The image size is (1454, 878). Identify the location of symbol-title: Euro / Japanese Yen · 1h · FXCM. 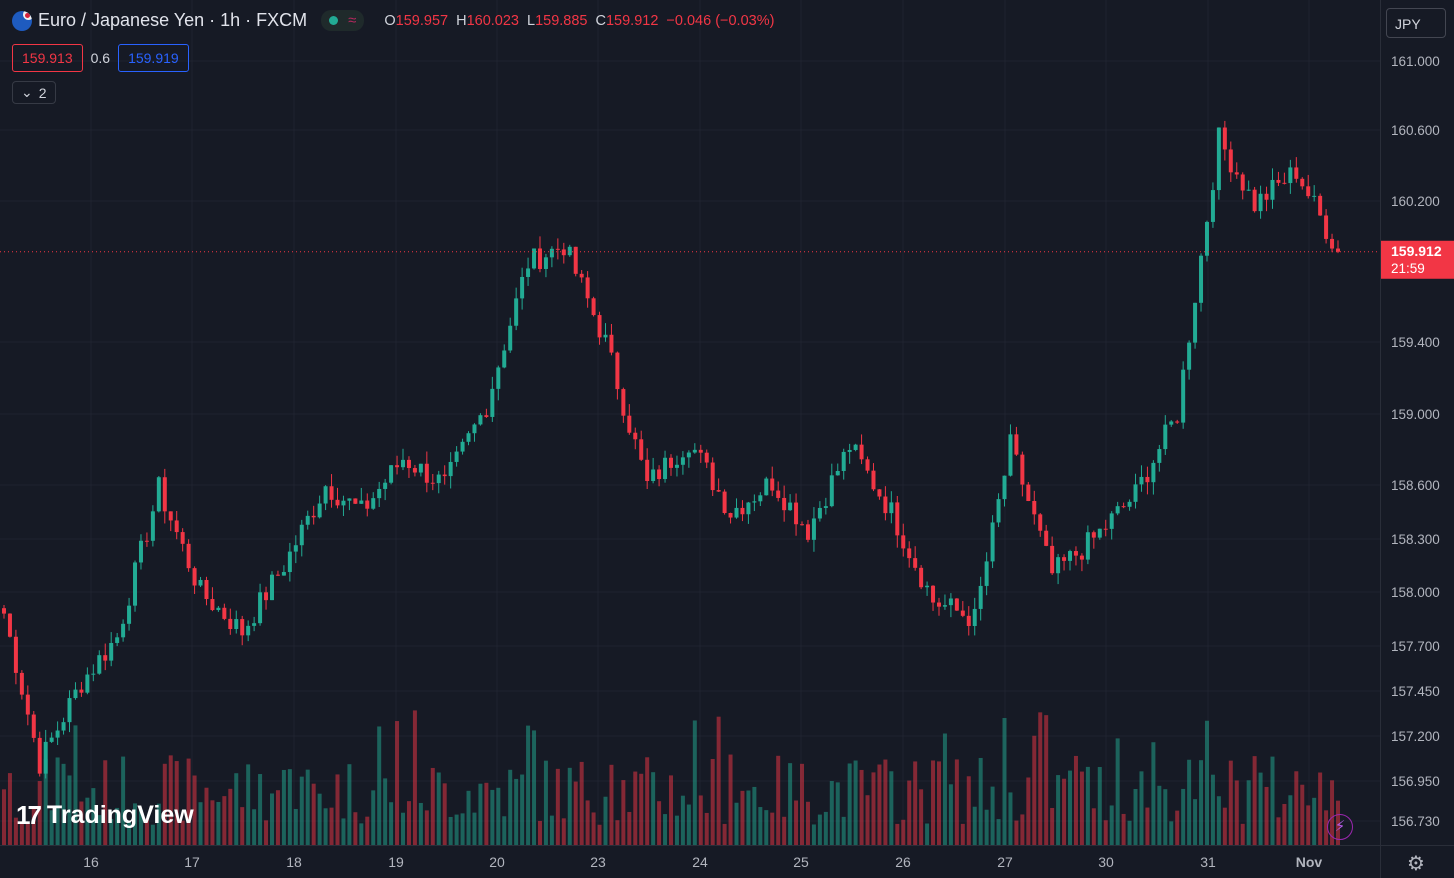
(173, 20).